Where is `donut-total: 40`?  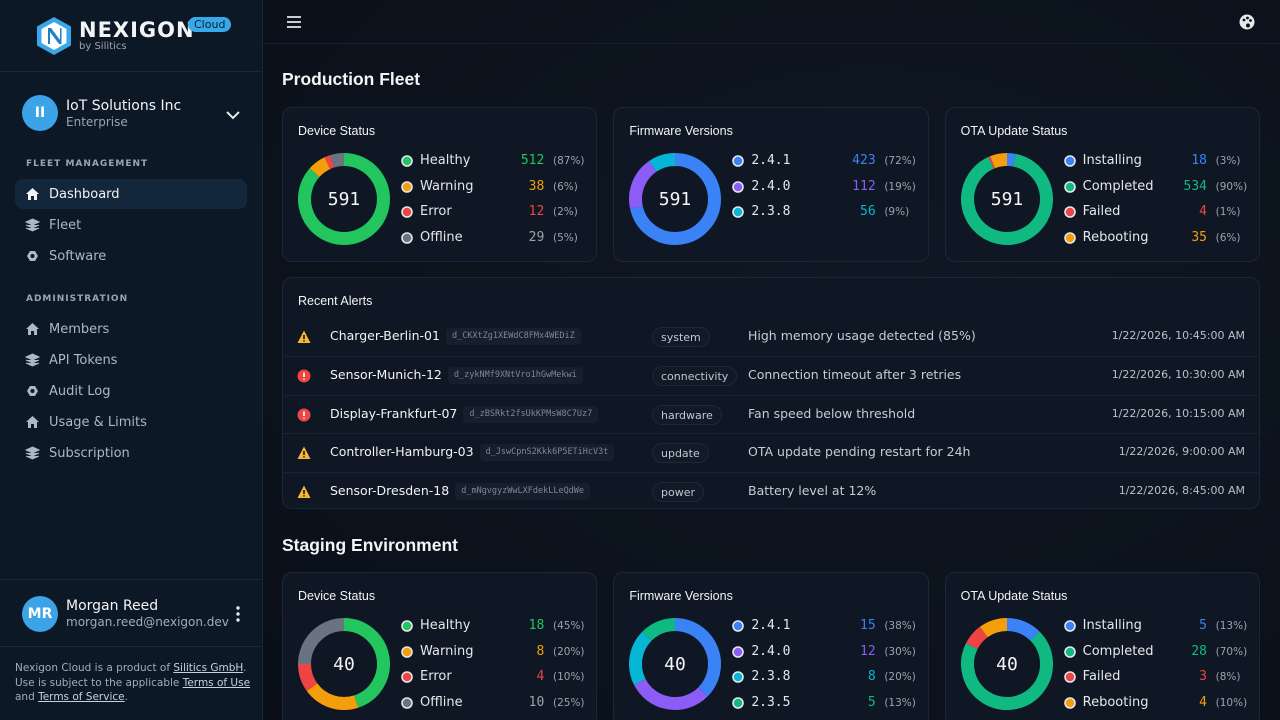 donut-total: 40 is located at coordinates (344, 664).